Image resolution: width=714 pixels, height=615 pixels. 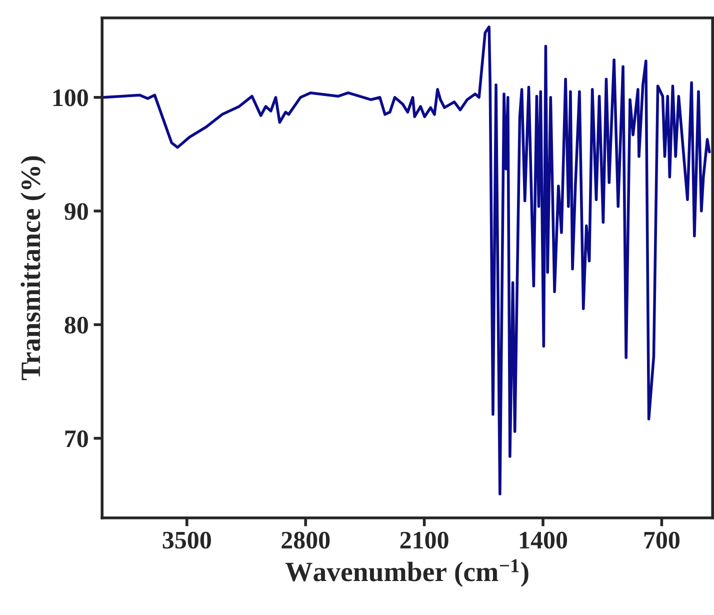 I want to click on x-axis-title: Wavenumber (cm$^{−1}$), so click(x=406, y=573).